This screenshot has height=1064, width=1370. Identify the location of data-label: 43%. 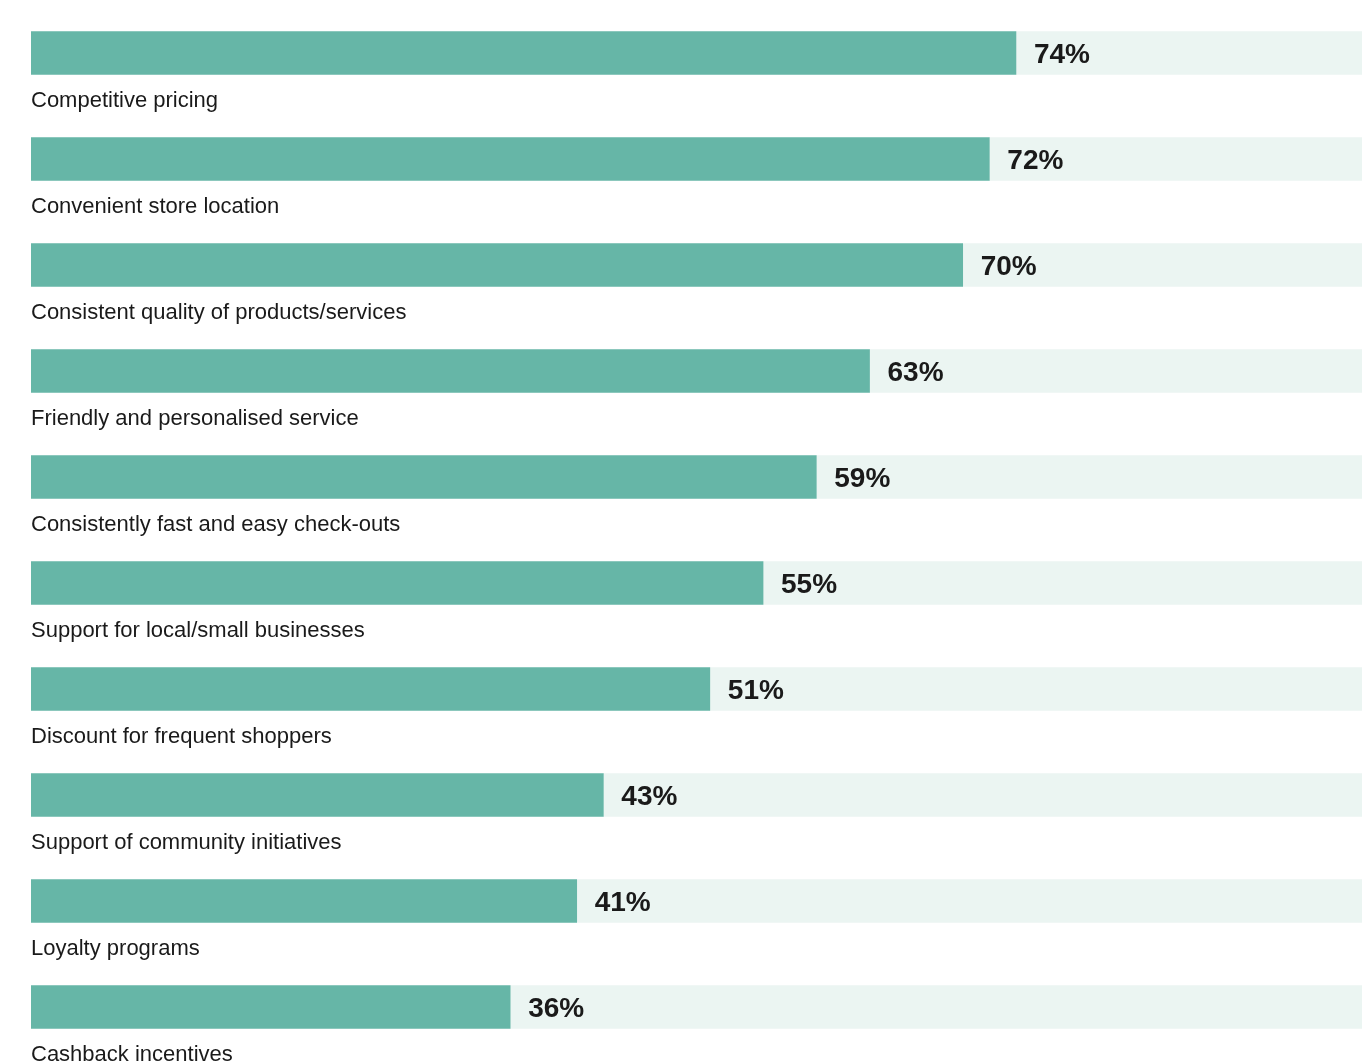
(649, 795).